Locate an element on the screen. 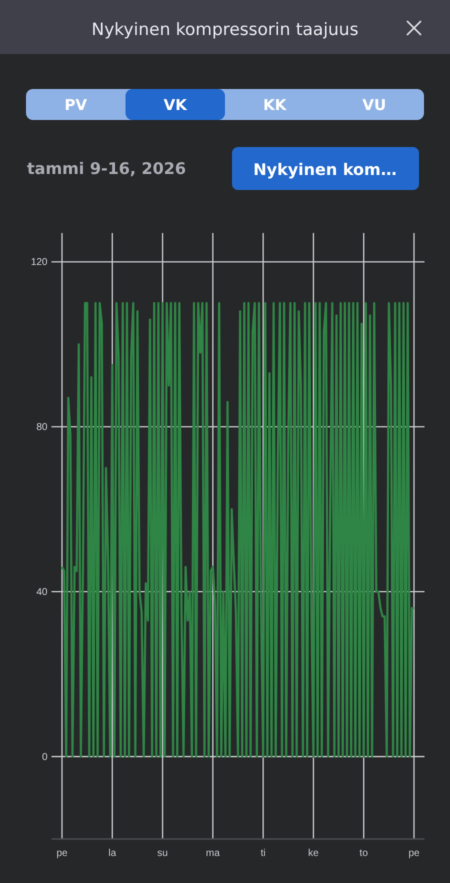 Image resolution: width=450 pixels, height=883 pixels. x-tick-label: to is located at coordinates (364, 854).